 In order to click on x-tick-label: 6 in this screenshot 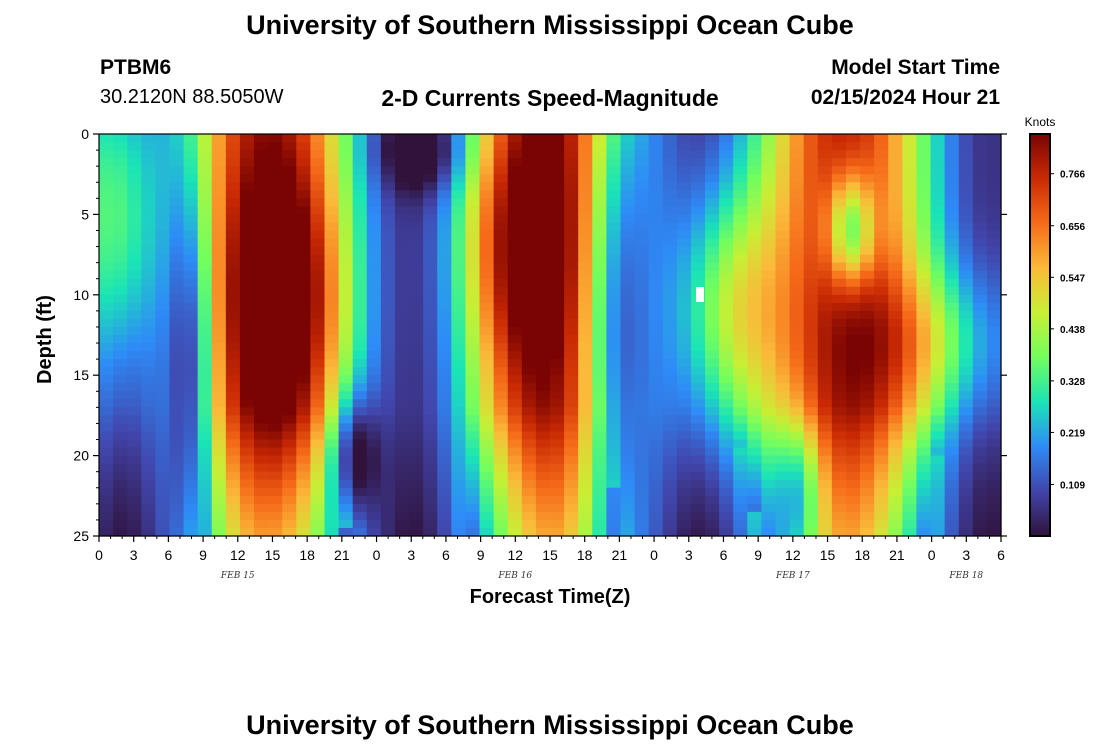, I will do `click(446, 555)`.